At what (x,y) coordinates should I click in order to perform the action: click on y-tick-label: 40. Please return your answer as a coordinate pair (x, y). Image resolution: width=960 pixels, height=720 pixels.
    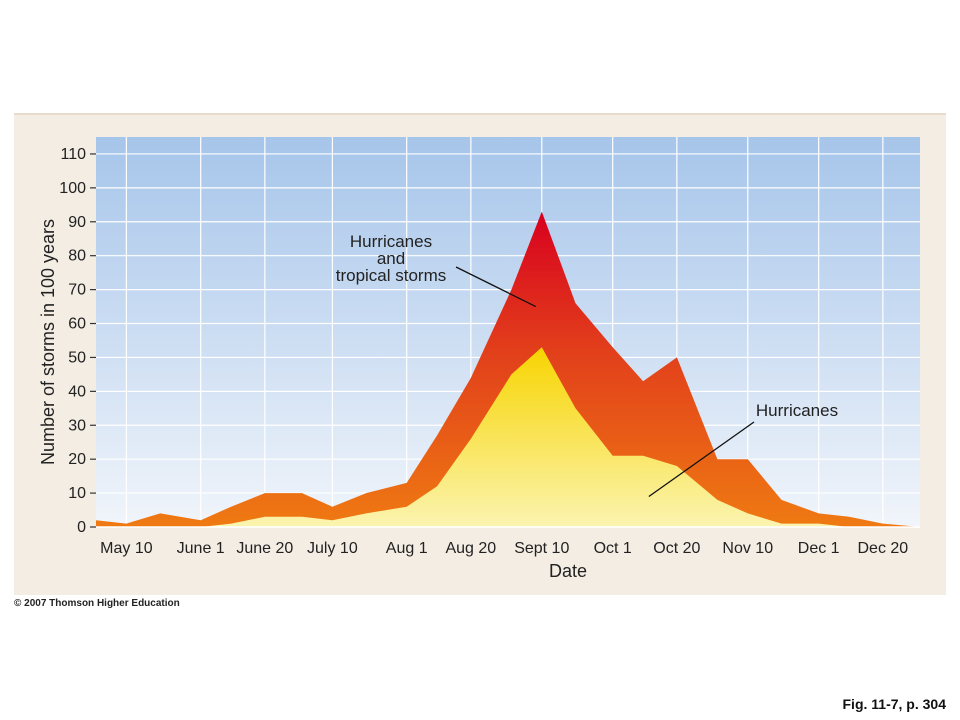
    Looking at the image, I should click on (77, 391).